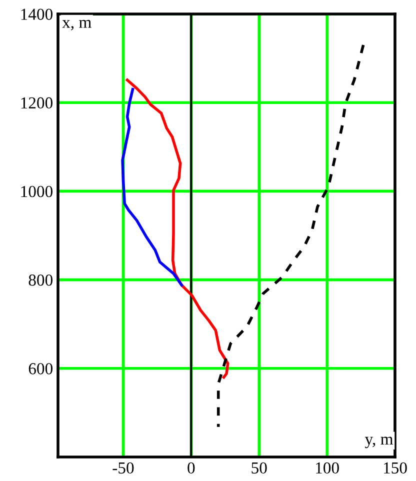 The height and width of the screenshot is (481, 416). Describe the element at coordinates (40, 368) in the screenshot. I see `y-tick-label: 600` at that location.